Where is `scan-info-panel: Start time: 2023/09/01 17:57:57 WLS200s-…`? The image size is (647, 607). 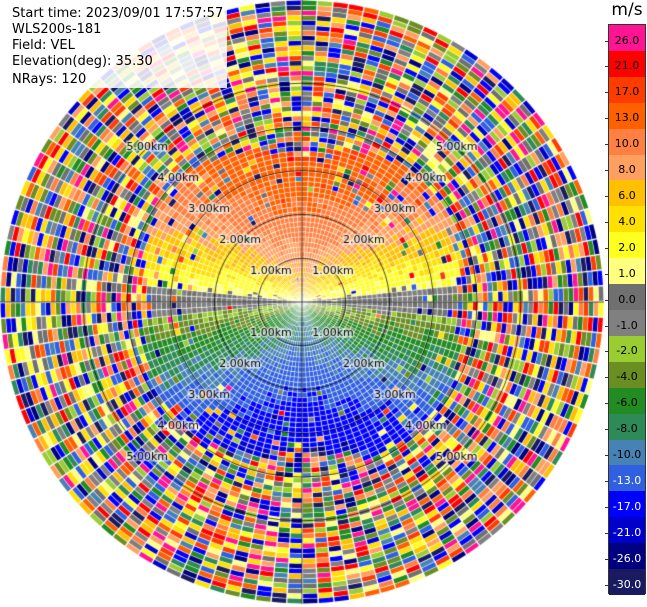
scan-info-panel: Start time: 2023/09/01 17:57:57 WLS200s-… is located at coordinates (118, 47).